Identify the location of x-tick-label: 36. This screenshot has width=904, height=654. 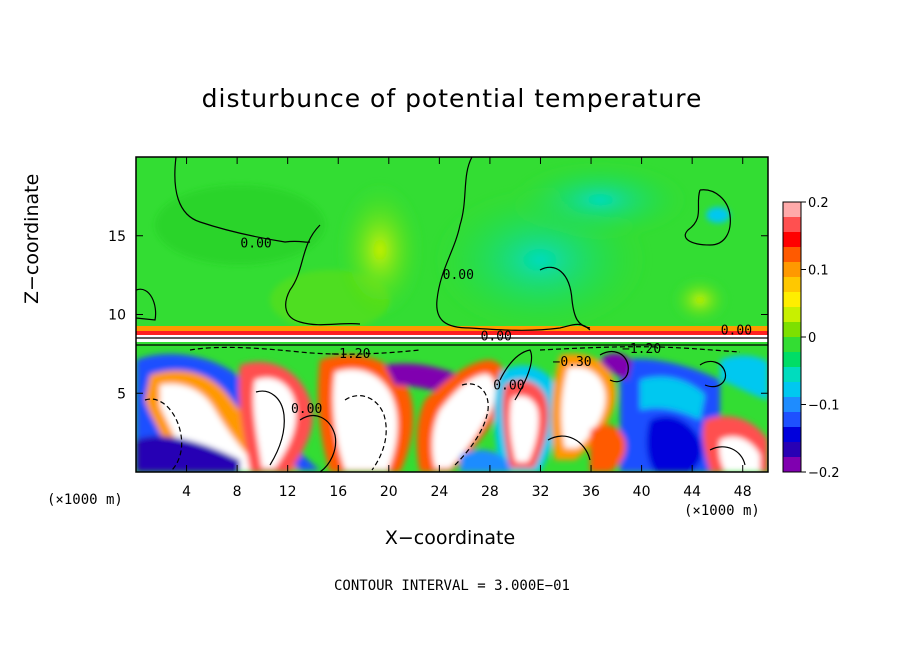
(591, 492).